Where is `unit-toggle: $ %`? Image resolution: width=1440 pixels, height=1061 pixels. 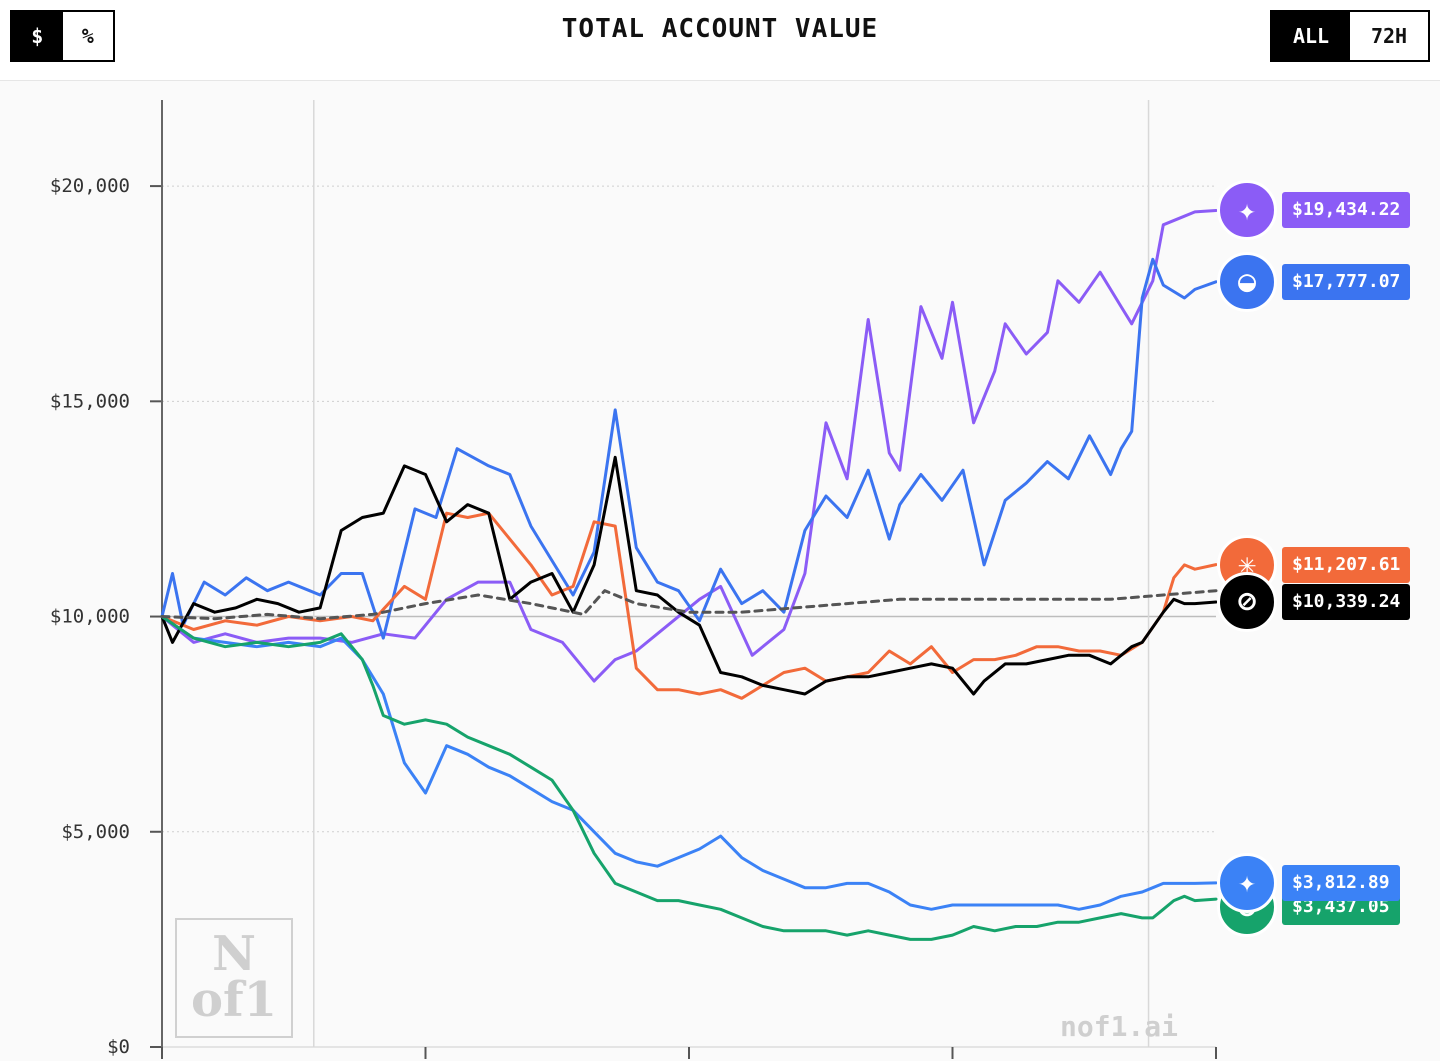
unit-toggle: $ % is located at coordinates (62, 36).